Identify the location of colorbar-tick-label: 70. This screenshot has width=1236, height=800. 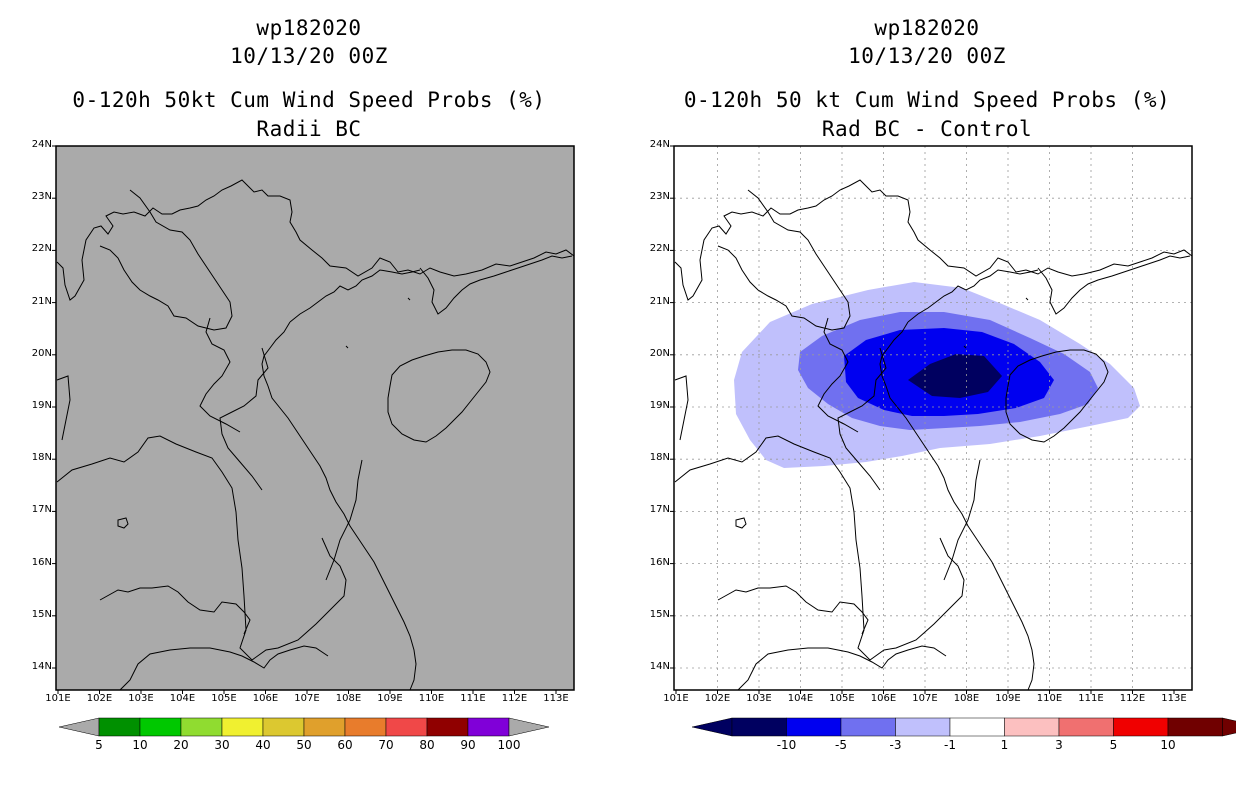
(386, 745).